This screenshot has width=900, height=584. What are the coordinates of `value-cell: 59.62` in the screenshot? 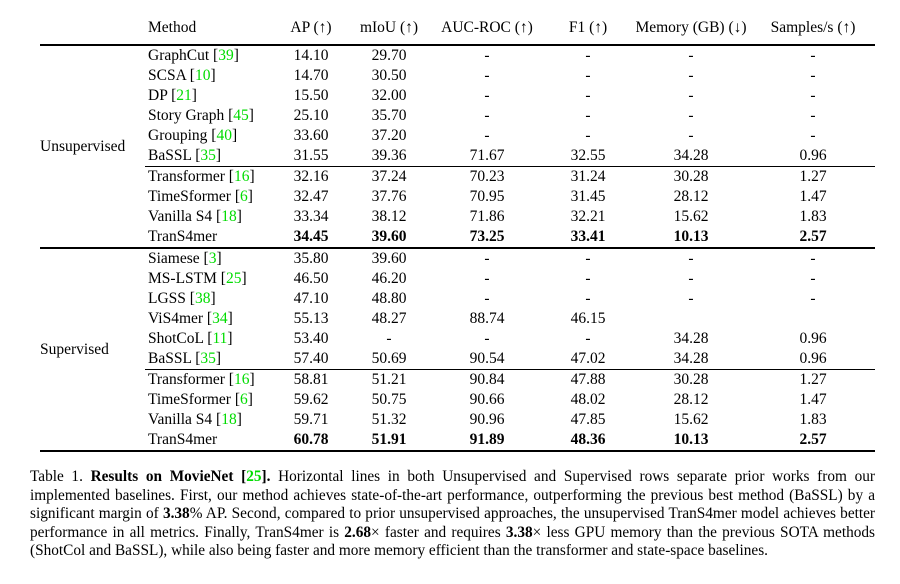 It's located at (311, 399).